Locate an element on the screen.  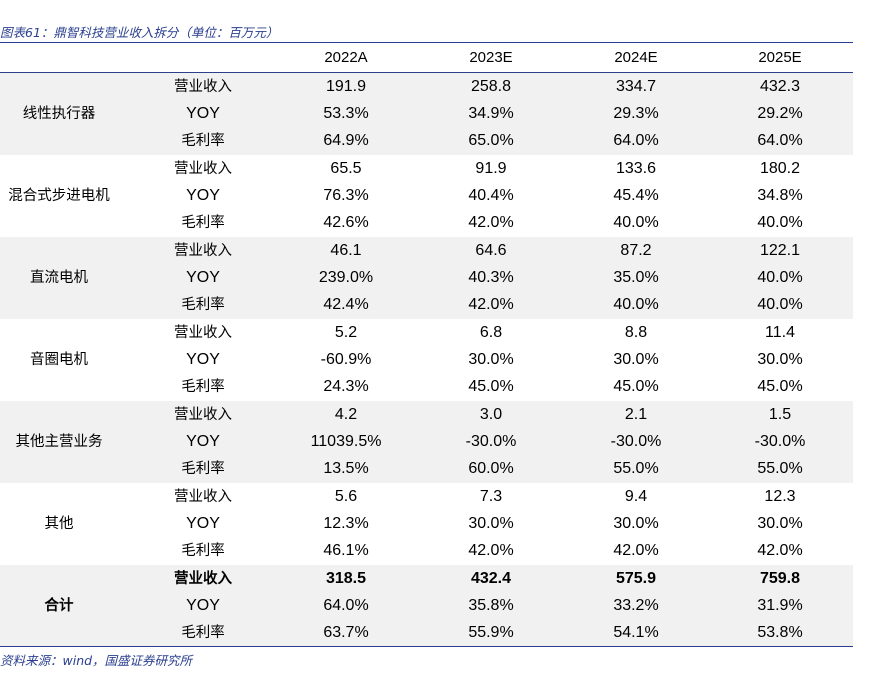
table-cell: 318.5 is located at coordinates (346, 578).